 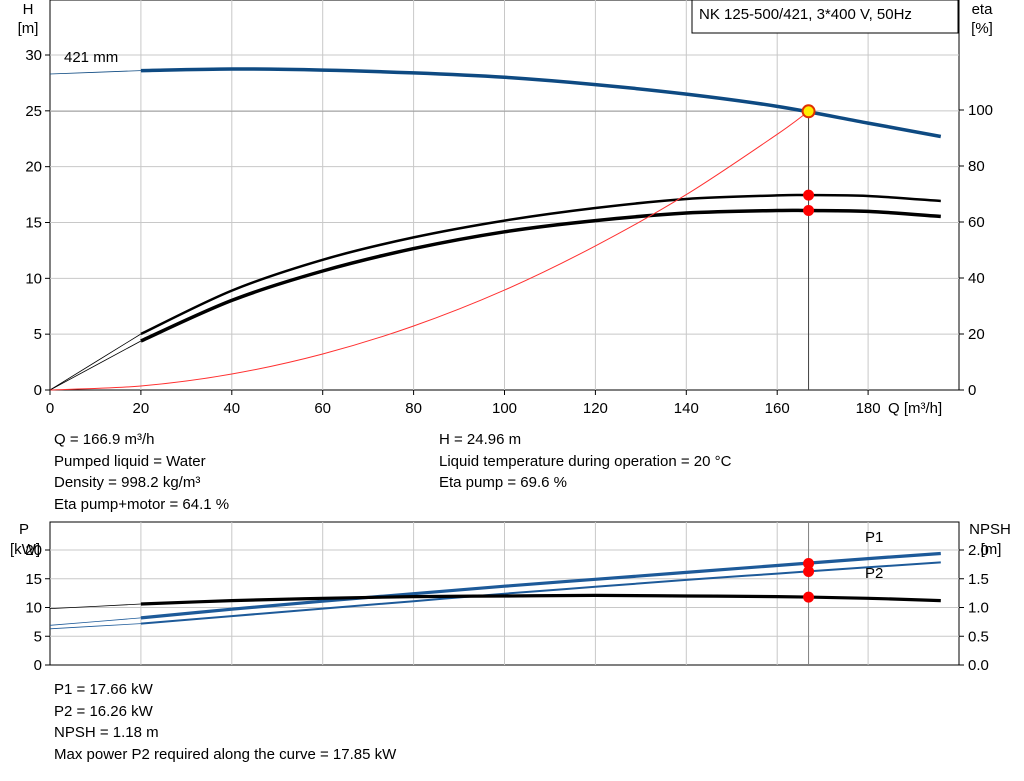 What do you see at coordinates (33, 550) in the screenshot?
I see `bottom-y-left-tick-label: 20` at bounding box center [33, 550].